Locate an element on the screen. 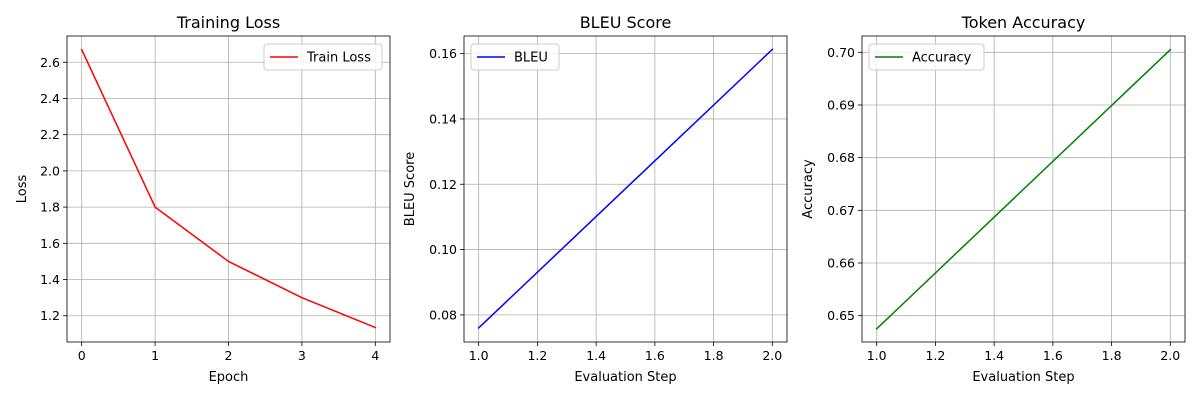  chart-1-y-tick-label: 1.2 is located at coordinates (50, 315).